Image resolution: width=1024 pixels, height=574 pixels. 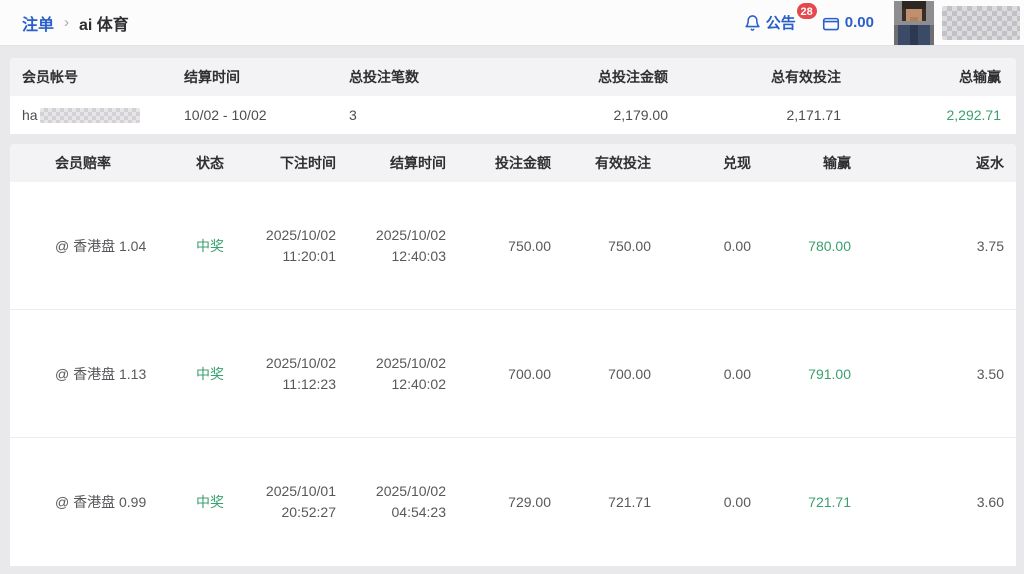 What do you see at coordinates (83, 163) in the screenshot?
I see `col-odds: 会员赔率` at bounding box center [83, 163].